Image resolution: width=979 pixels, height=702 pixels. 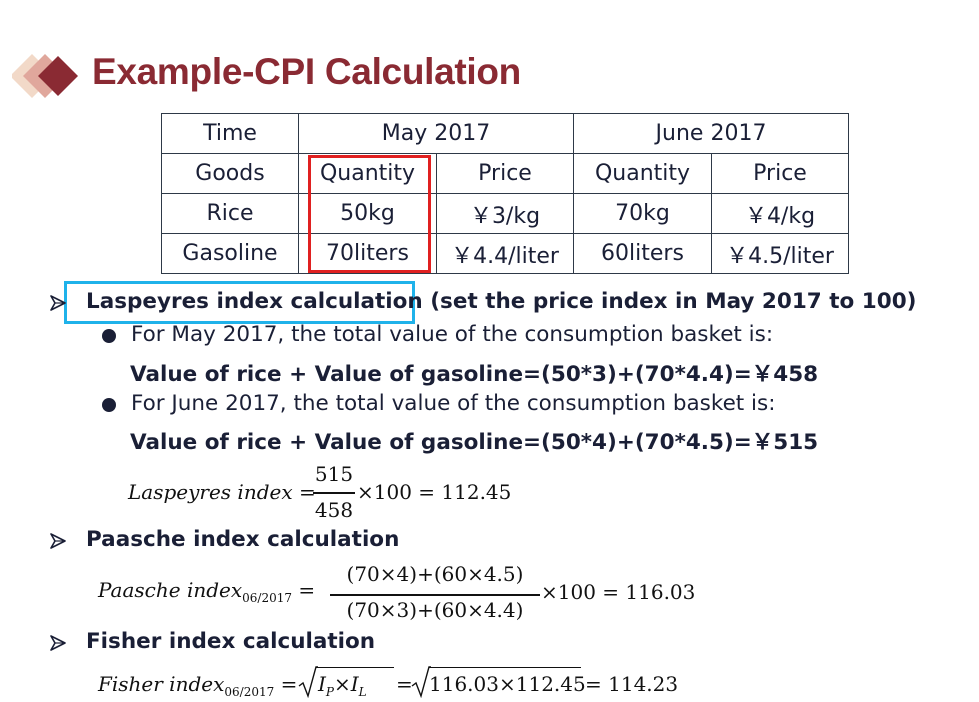 I want to click on table-cell: Time, so click(x=230, y=133).